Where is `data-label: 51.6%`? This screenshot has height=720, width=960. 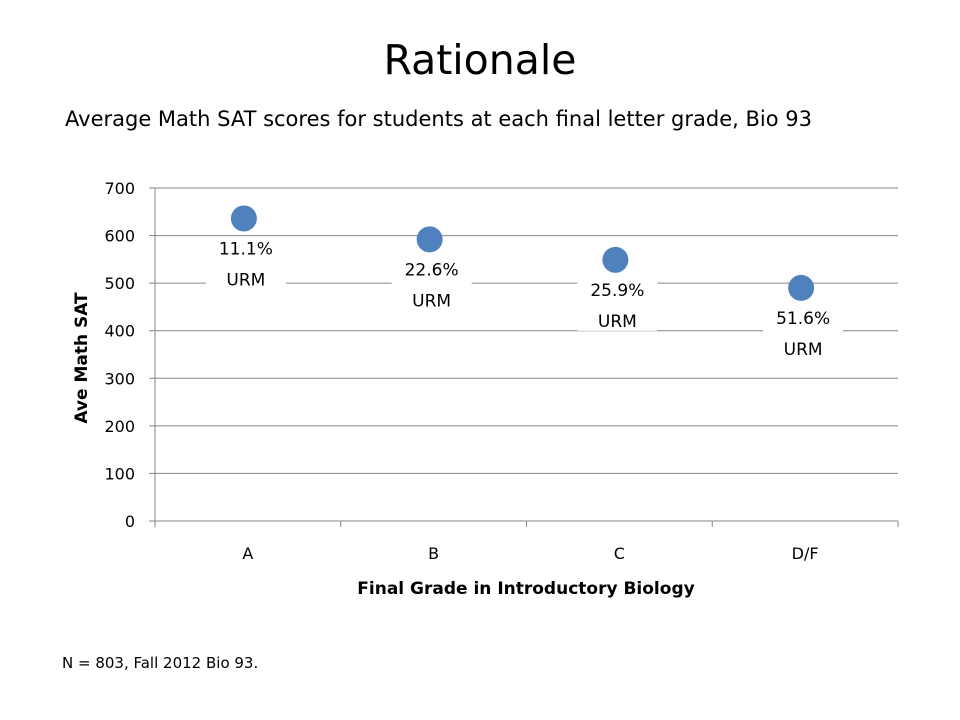
data-label: 51.6% is located at coordinates (803, 319).